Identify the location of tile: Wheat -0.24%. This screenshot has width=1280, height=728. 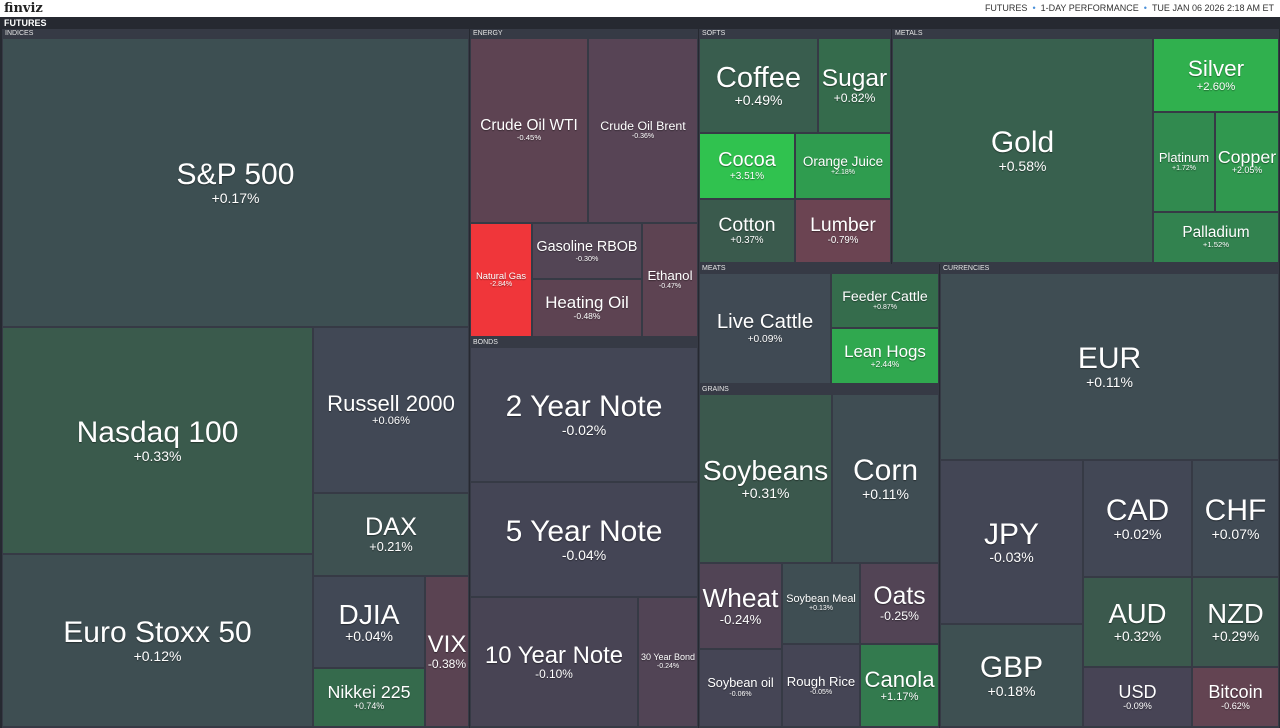
(740, 606).